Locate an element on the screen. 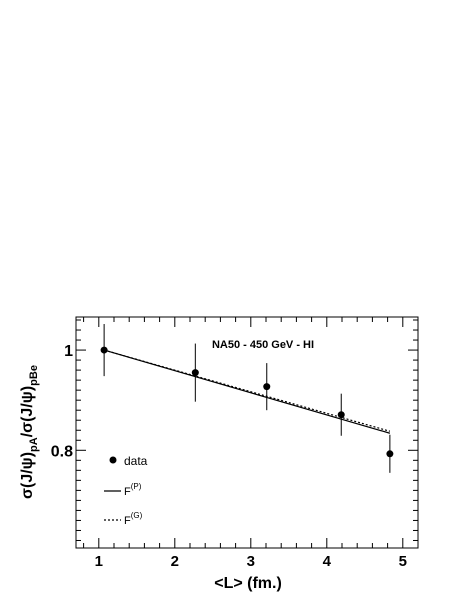  fit-curves is located at coordinates (247, 391).